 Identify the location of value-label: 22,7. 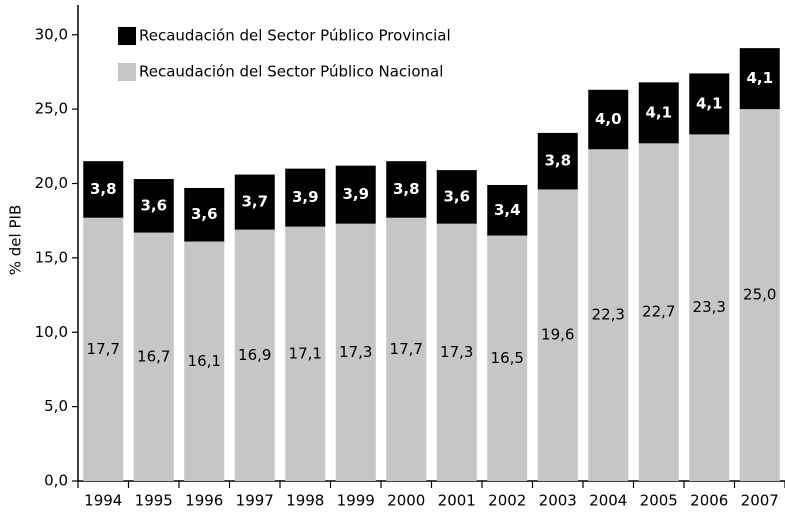
(658, 312).